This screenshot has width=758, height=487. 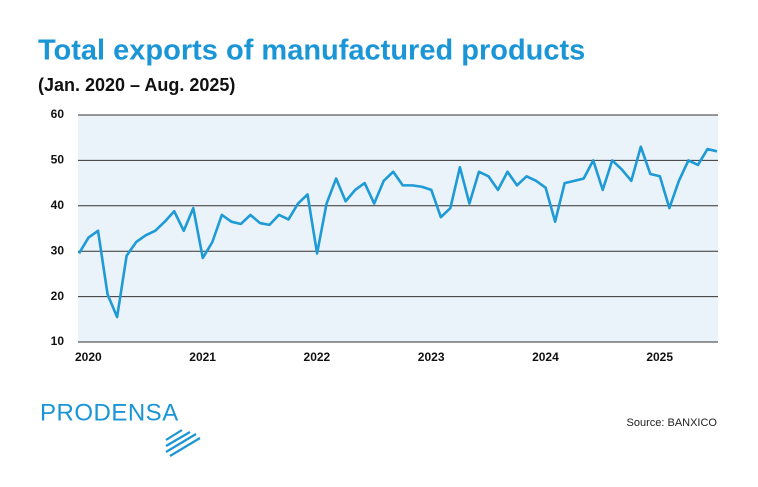 What do you see at coordinates (317, 357) in the screenshot?
I see `x-tick-label: 2022` at bounding box center [317, 357].